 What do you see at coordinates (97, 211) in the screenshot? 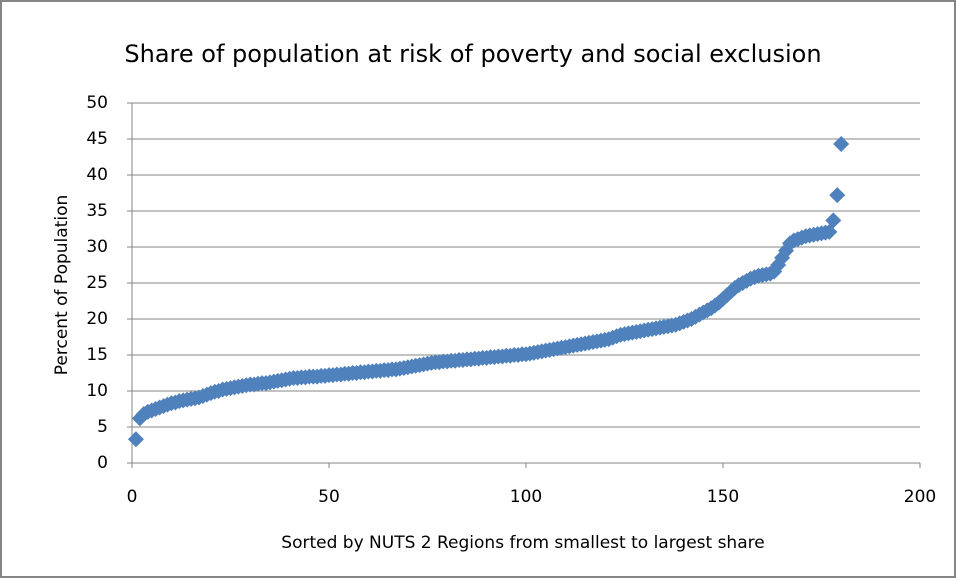
I see `y-tick-label: 35` at bounding box center [97, 211].